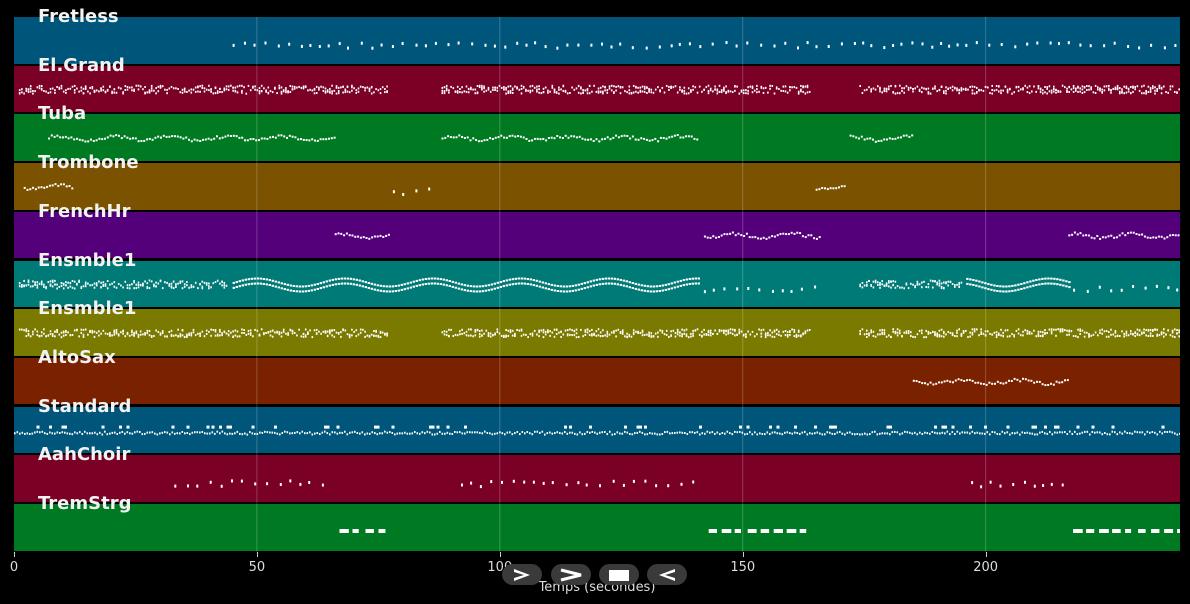 This screenshot has height=604, width=1190. What do you see at coordinates (667, 574) in the screenshot?
I see `rewind-button` at bounding box center [667, 574].